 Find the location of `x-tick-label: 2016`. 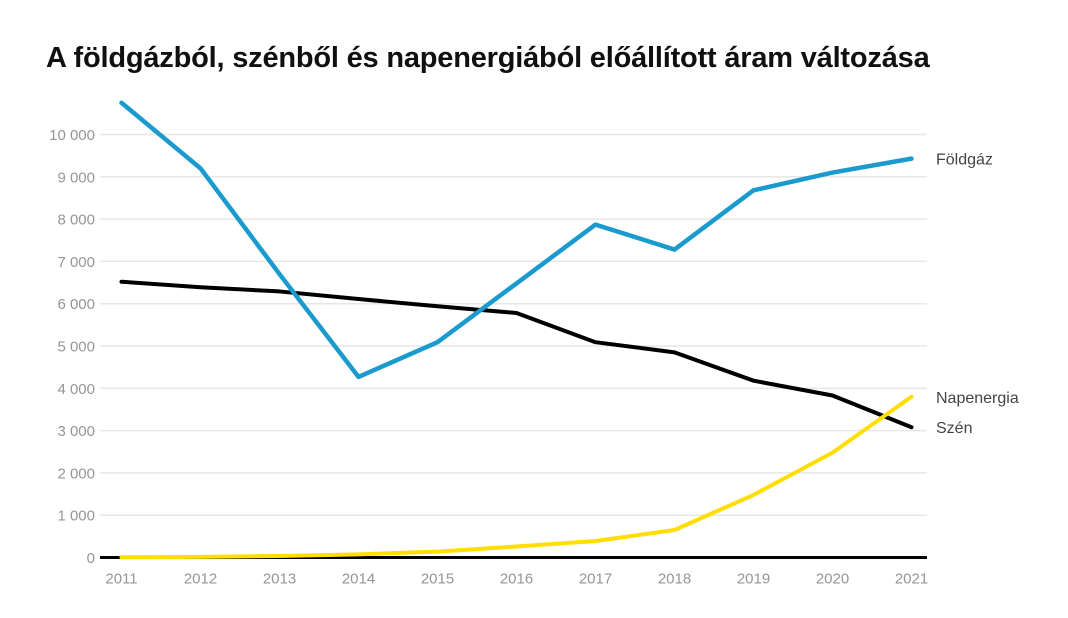

x-tick-label: 2016 is located at coordinates (516, 579).